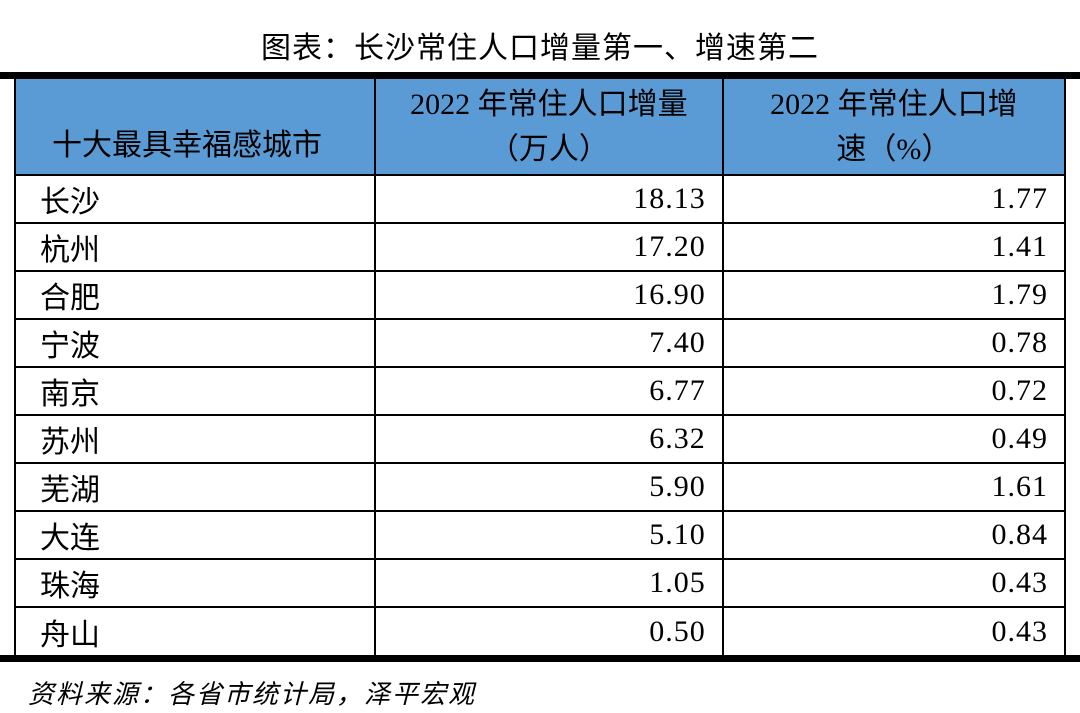 The height and width of the screenshot is (713, 1080). What do you see at coordinates (195, 630) in the screenshot?
I see `city-cell: 舟山` at bounding box center [195, 630].